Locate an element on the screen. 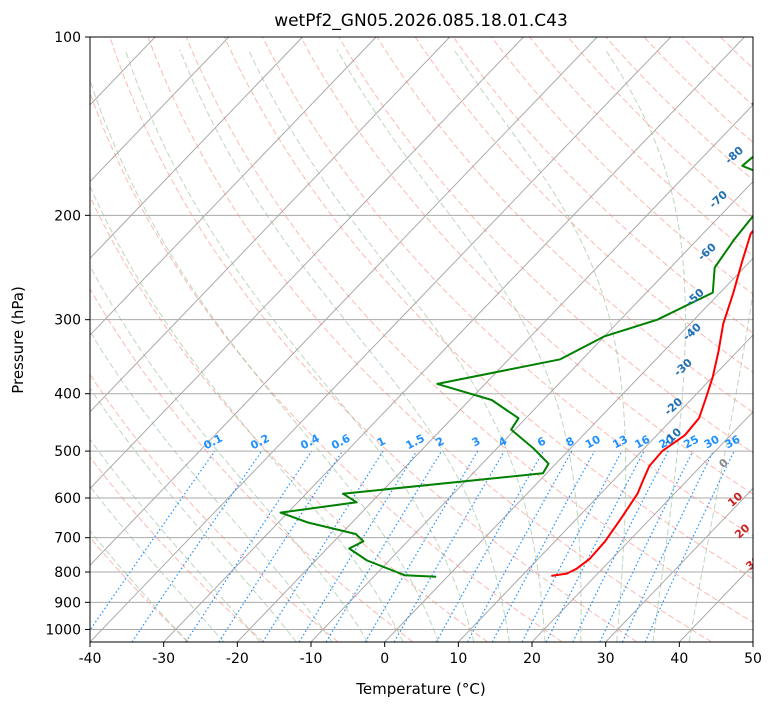  y-tick-label: 900 is located at coordinates (67, 603).